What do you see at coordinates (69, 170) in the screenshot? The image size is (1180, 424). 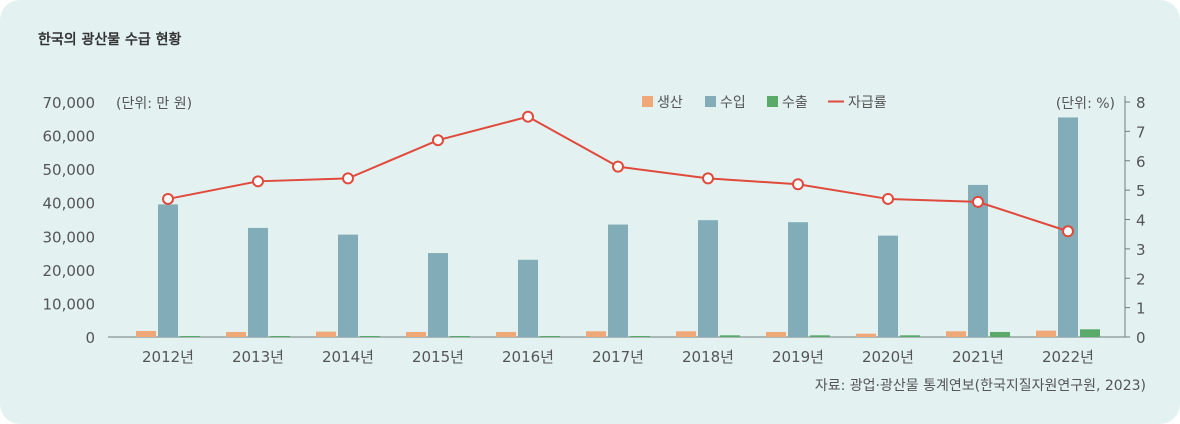 I see `left-tick-label: 50,000` at bounding box center [69, 170].